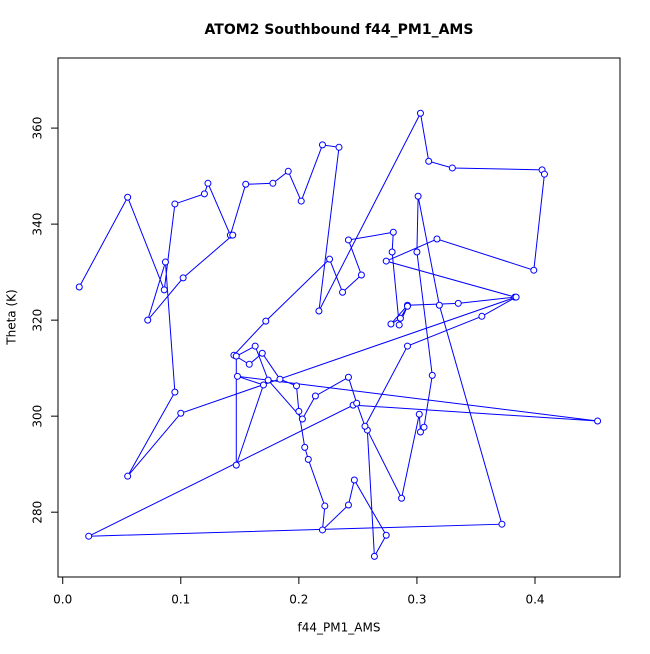 This screenshot has height=654, width=650. What do you see at coordinates (38, 416) in the screenshot?
I see `y-tick-label: 300` at bounding box center [38, 416].